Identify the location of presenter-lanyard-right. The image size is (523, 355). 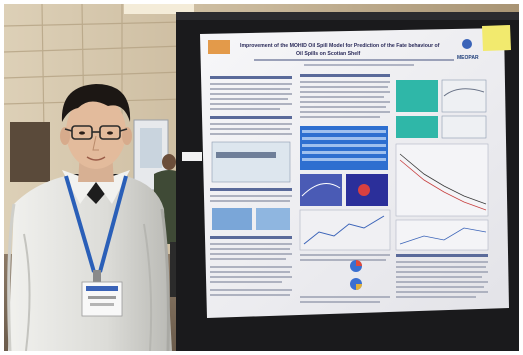
(113, 224).